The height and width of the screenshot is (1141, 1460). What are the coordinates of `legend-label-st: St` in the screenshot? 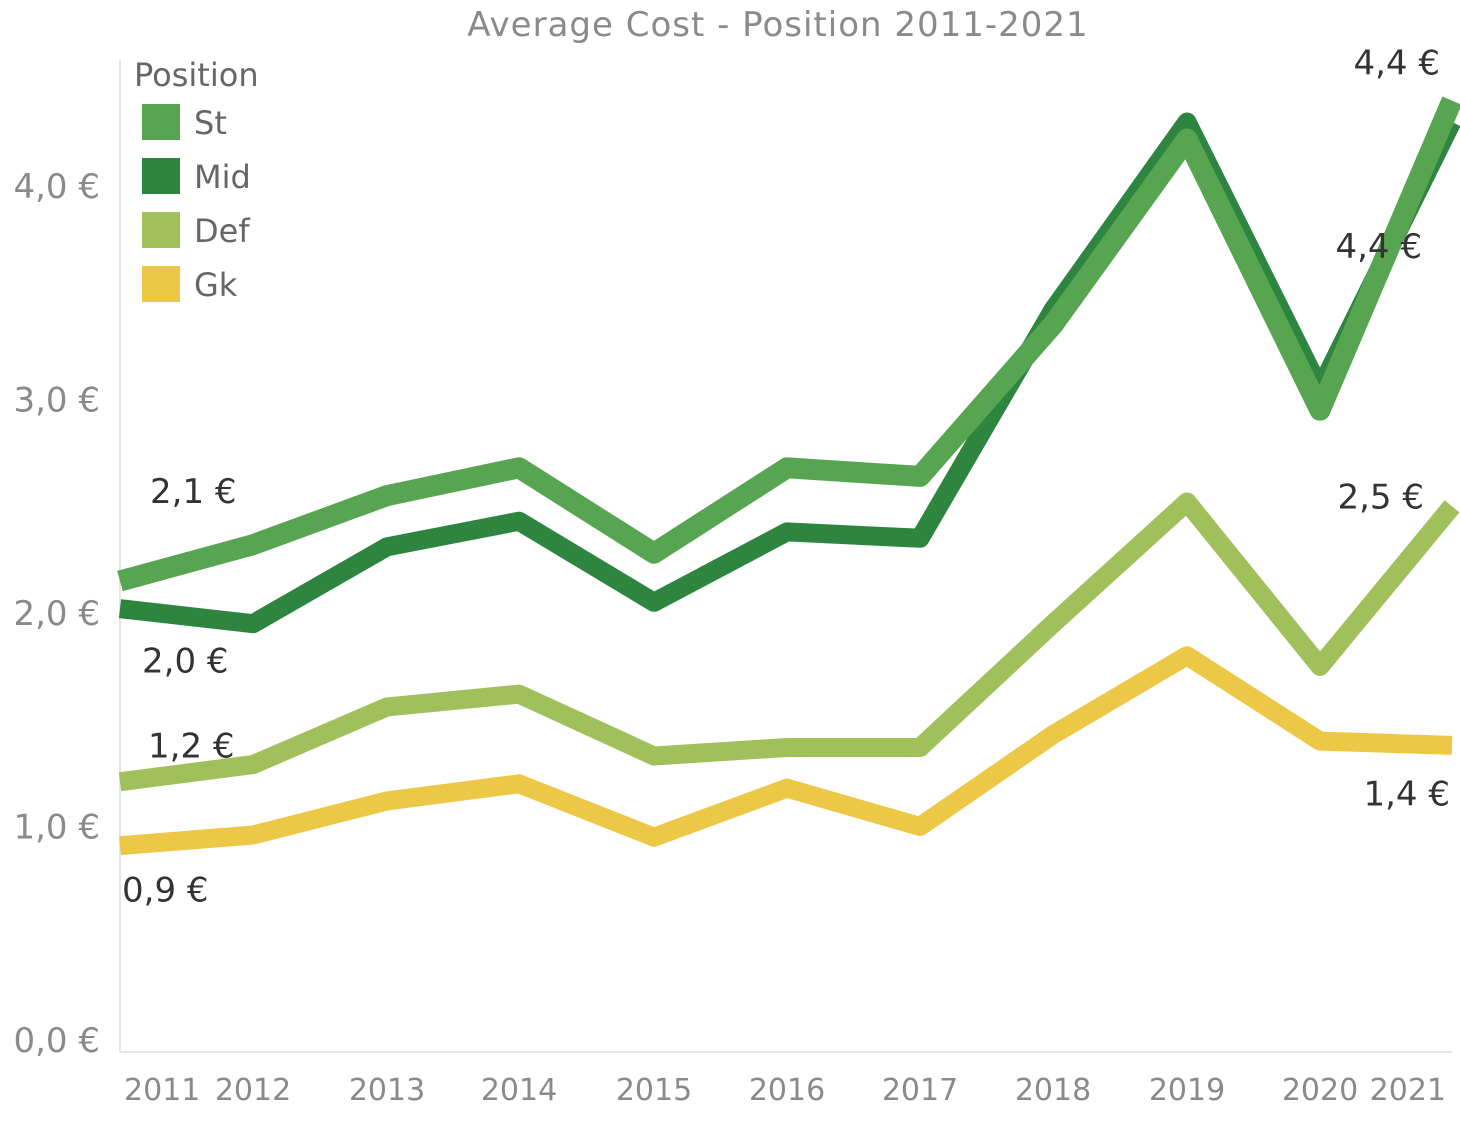 It's located at (210, 123).